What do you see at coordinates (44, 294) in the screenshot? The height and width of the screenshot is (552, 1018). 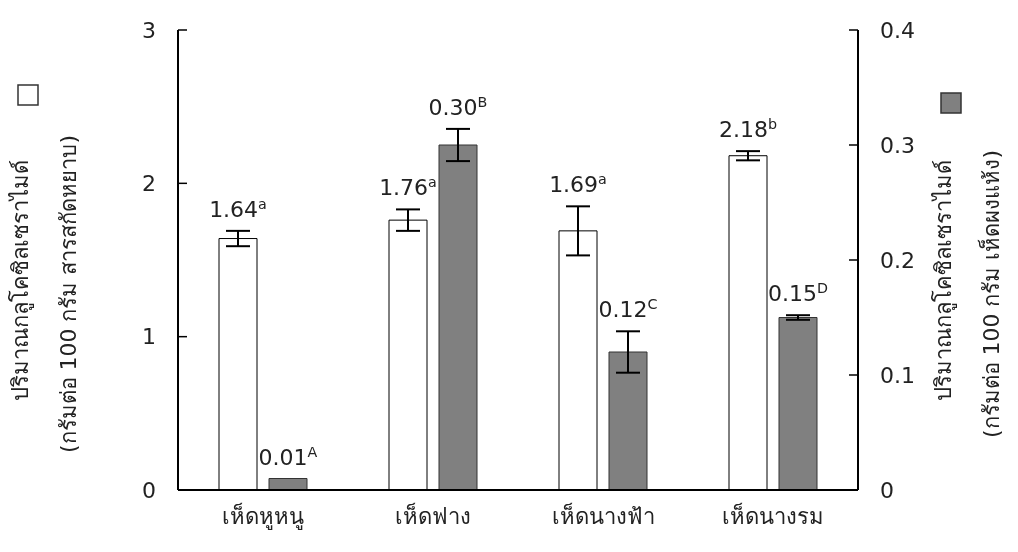 I see `y-axis-title: ปริมาณกลูโคซิลเซราไมด์ (กรัมต่อ 100 กรัม สารสกัดหยาบ)` at bounding box center [44, 294].